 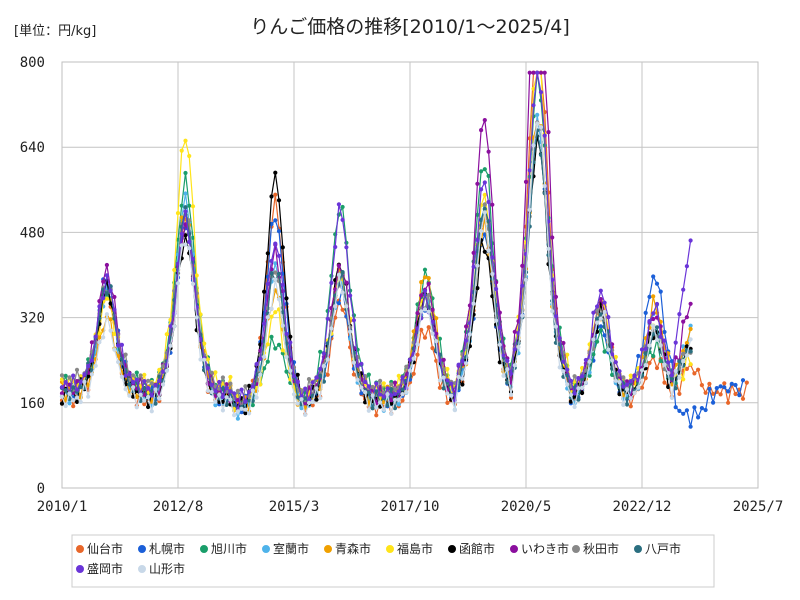 I want to click on legend-item: 盛岡市, so click(x=99, y=568).